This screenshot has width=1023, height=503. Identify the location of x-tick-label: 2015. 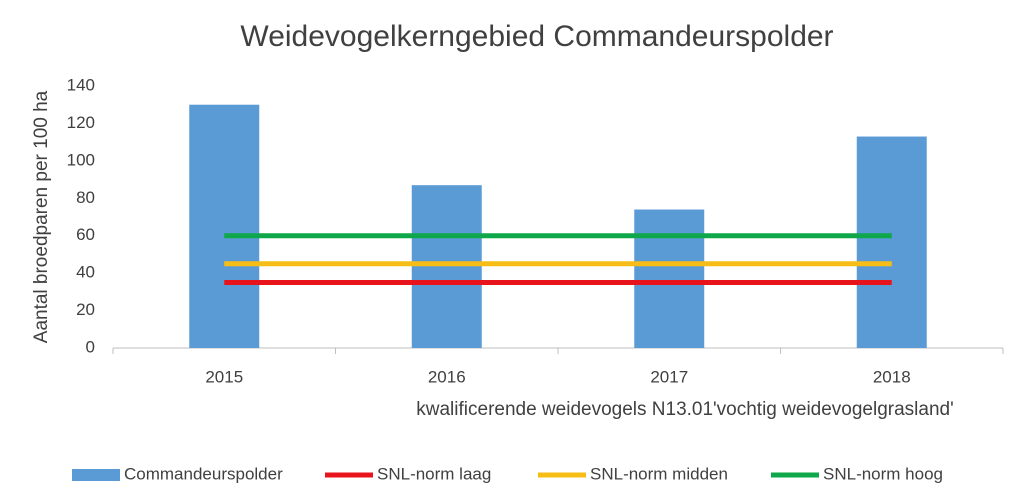
(224, 376).